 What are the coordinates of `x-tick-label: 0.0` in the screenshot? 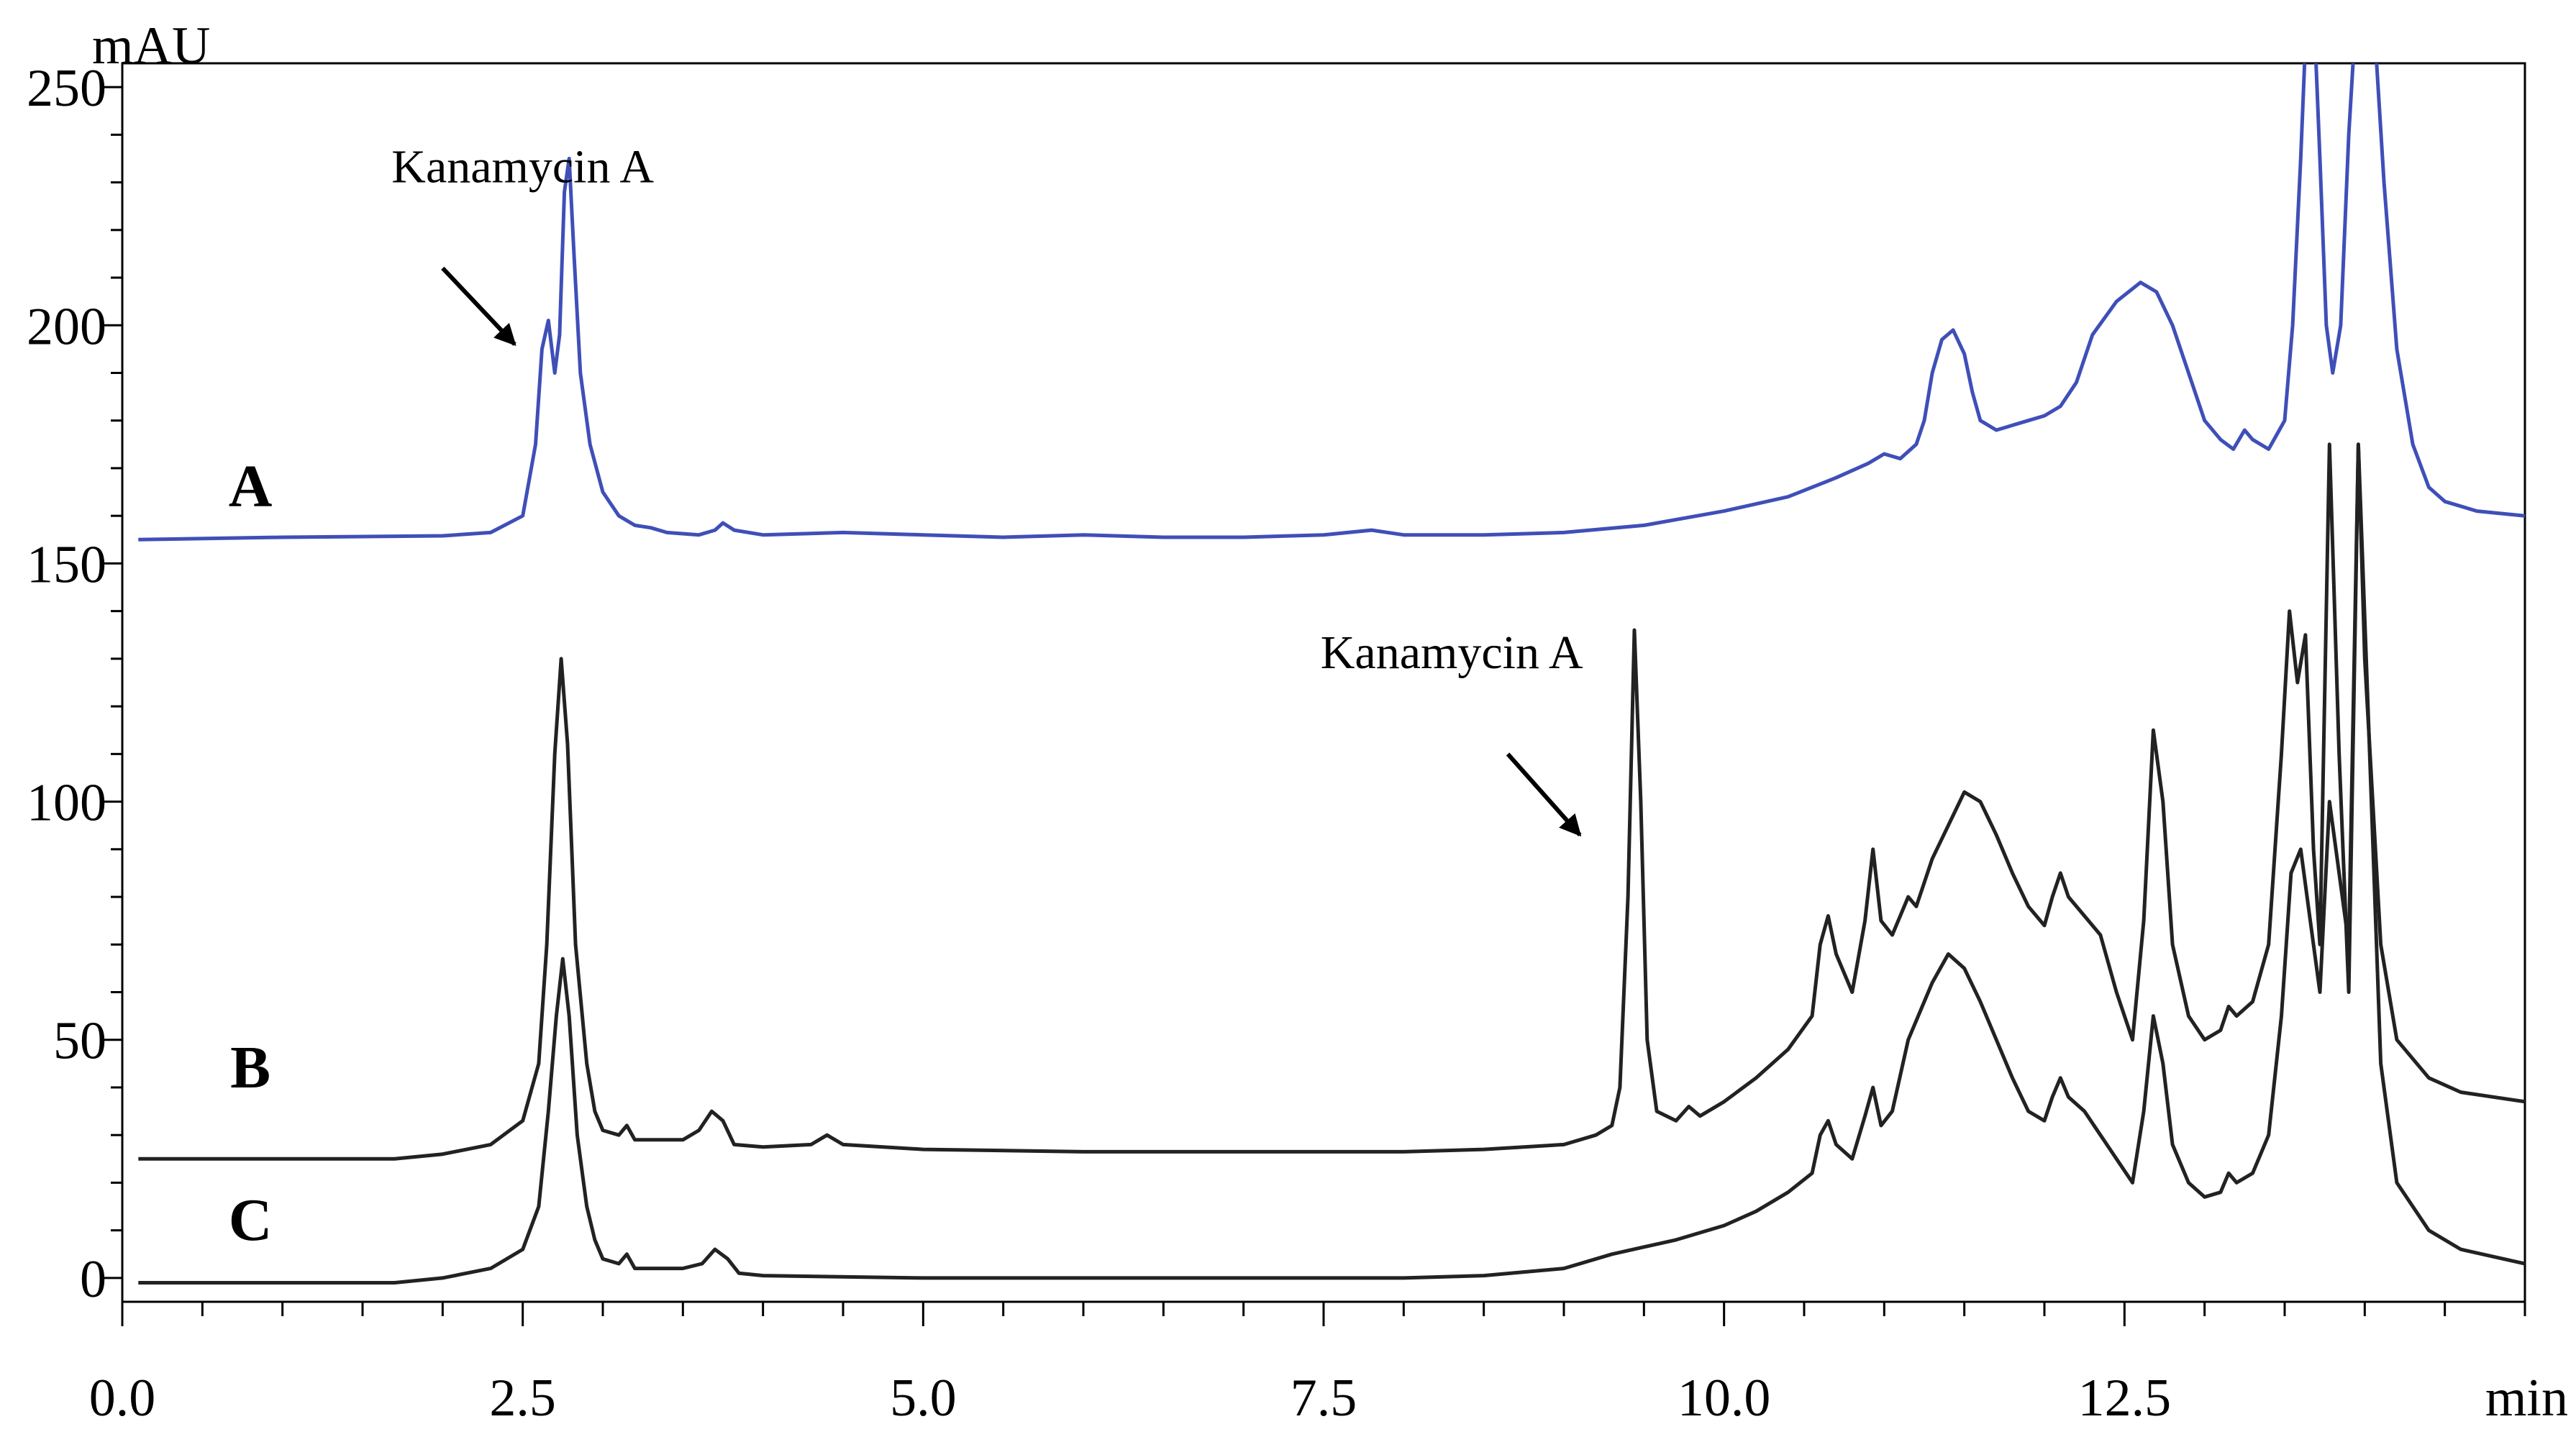 It's located at (122, 1399).